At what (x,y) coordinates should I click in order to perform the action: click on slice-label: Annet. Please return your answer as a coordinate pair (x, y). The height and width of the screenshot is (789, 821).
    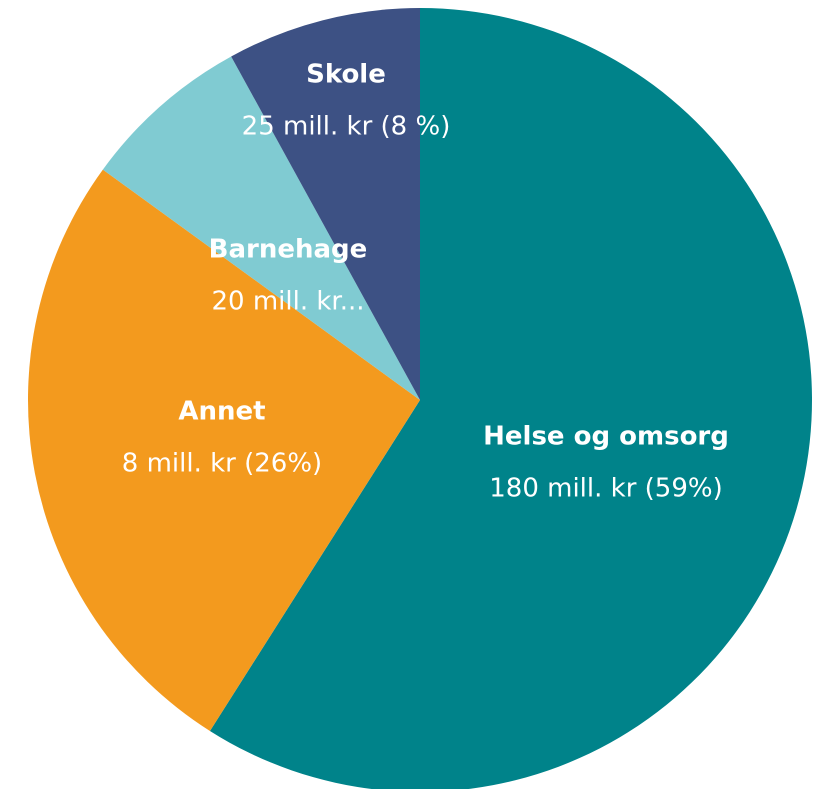
    Looking at the image, I should click on (221, 412).